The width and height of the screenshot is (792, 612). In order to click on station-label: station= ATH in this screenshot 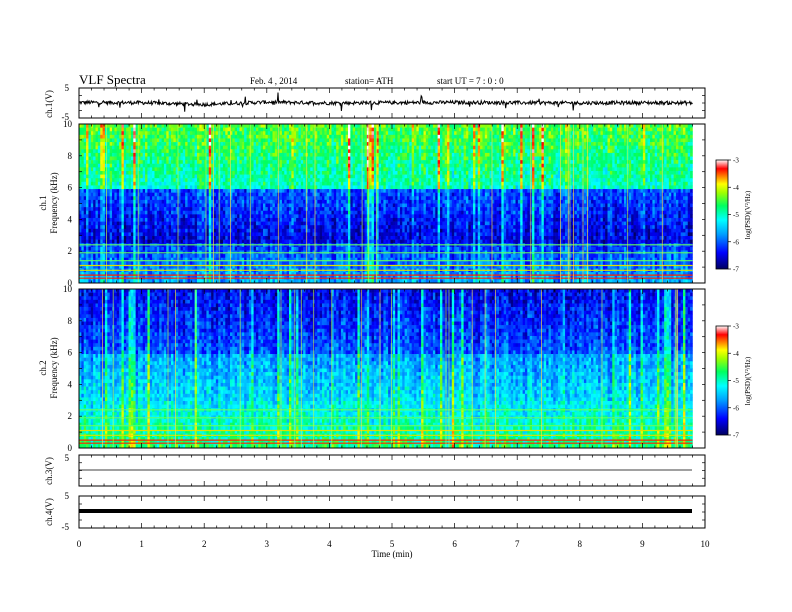, I will do `click(369, 81)`.